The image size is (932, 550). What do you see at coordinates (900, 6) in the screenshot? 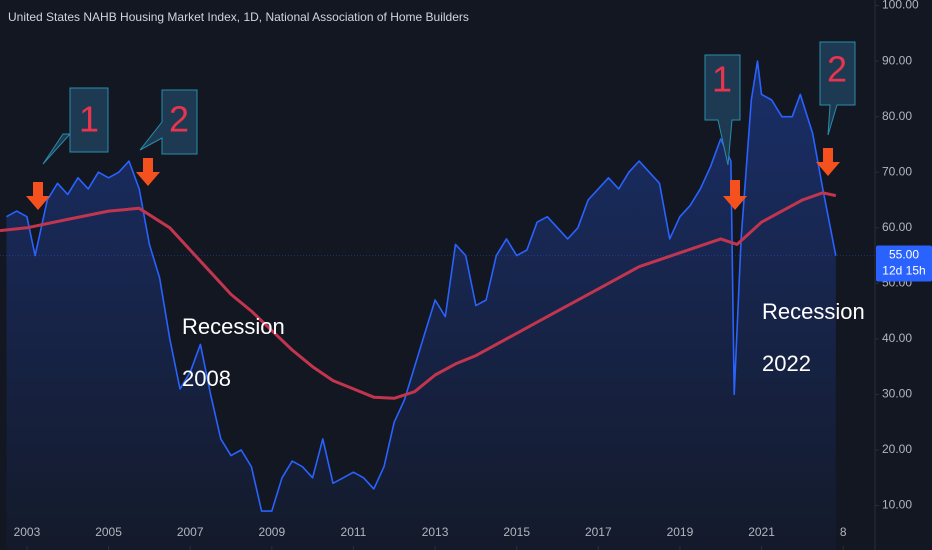
I see `y-tick-label: 100.00` at bounding box center [900, 6].